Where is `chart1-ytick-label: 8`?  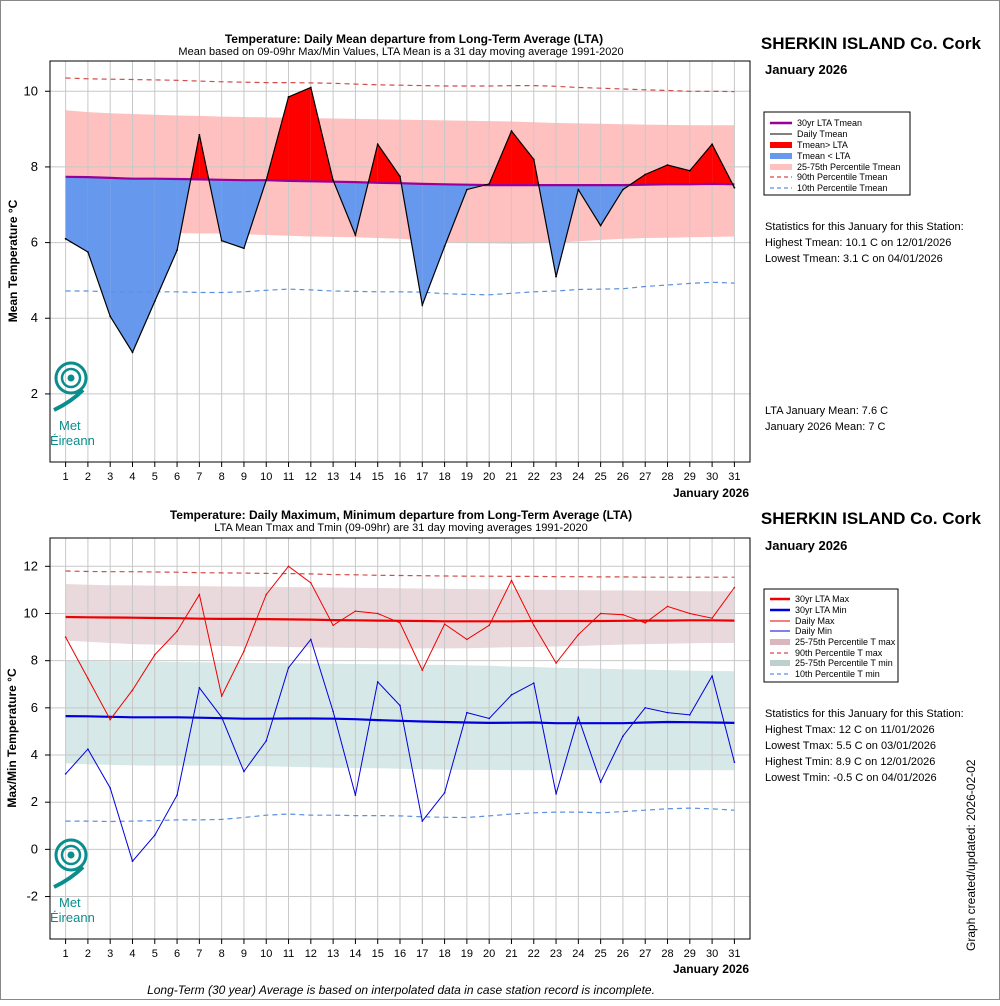 chart1-ytick-label: 8 is located at coordinates (34, 166).